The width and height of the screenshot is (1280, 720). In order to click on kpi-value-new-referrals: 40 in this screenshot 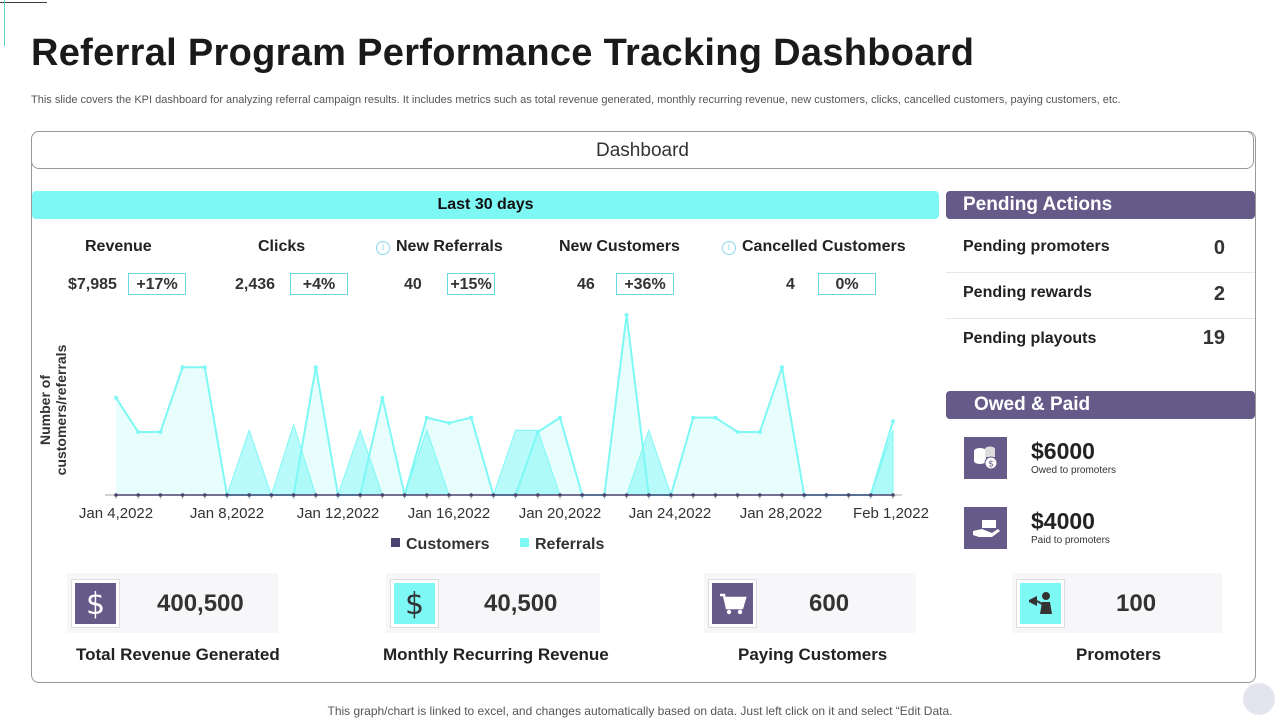, I will do `click(413, 284)`.